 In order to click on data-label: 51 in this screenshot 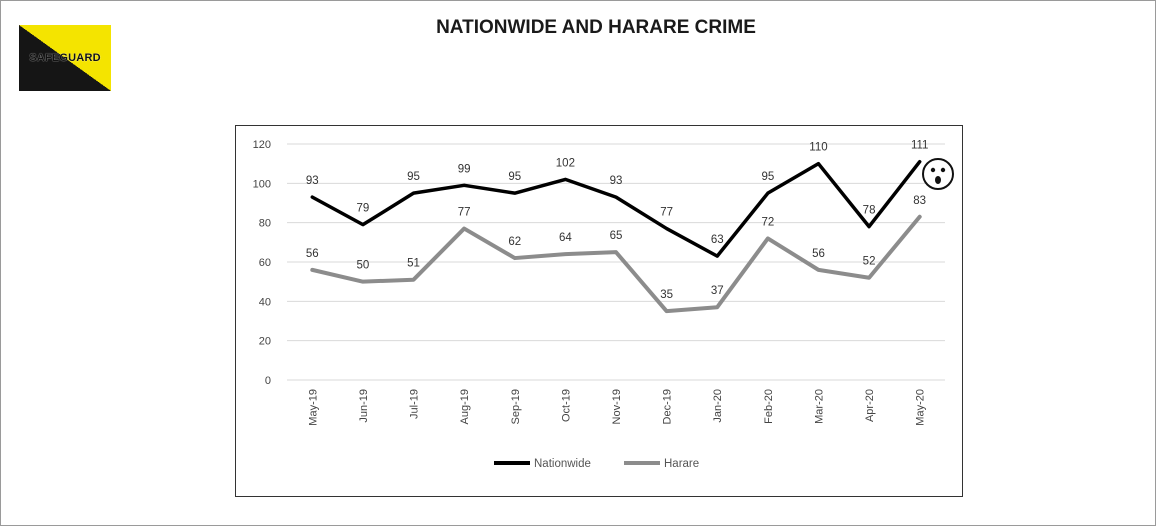, I will do `click(413, 264)`.